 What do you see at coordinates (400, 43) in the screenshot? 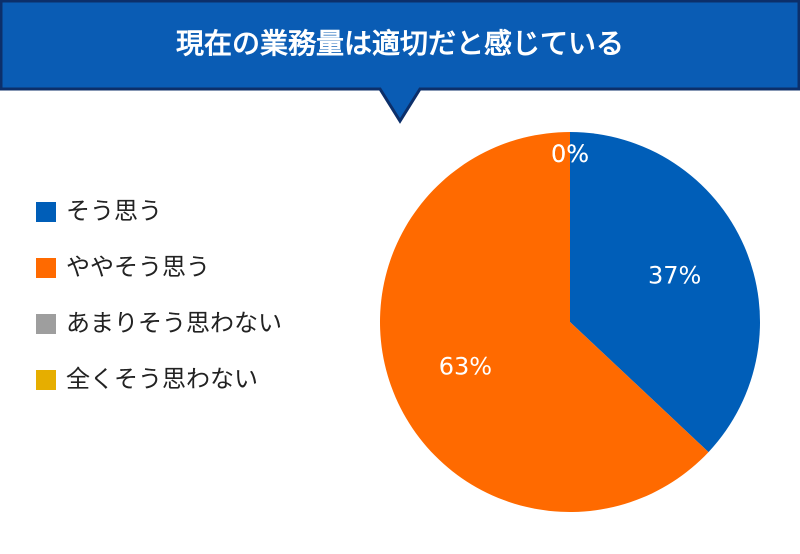
I see `chart-title: 現在の業務量は適切だと感じている` at bounding box center [400, 43].